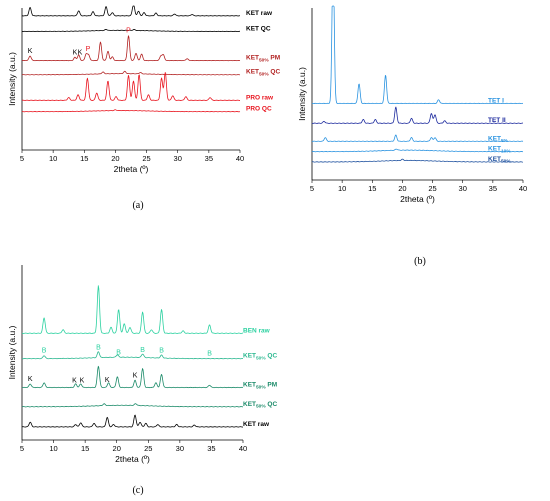 This screenshot has width=550, height=501. I want to click on series-label: KET5%, so click(498, 139).